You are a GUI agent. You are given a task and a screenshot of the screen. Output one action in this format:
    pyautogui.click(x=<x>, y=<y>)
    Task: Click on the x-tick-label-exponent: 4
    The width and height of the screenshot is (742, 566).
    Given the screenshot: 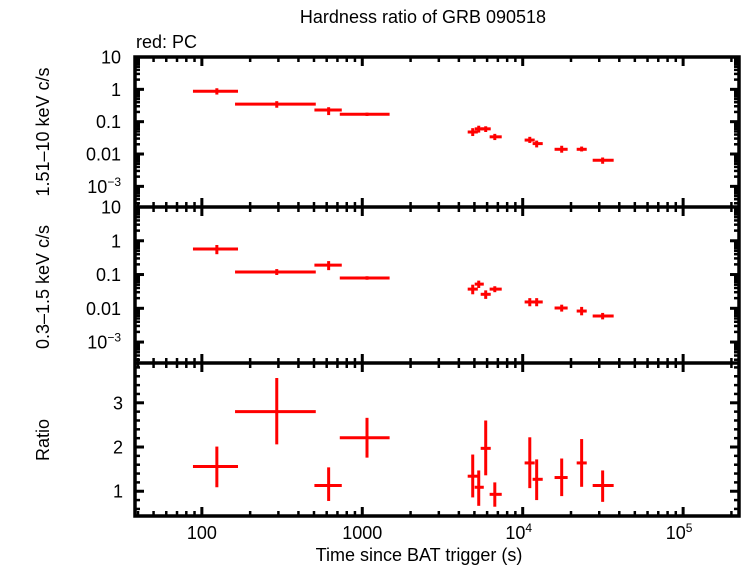 What is the action you would take?
    pyautogui.click(x=528, y=528)
    